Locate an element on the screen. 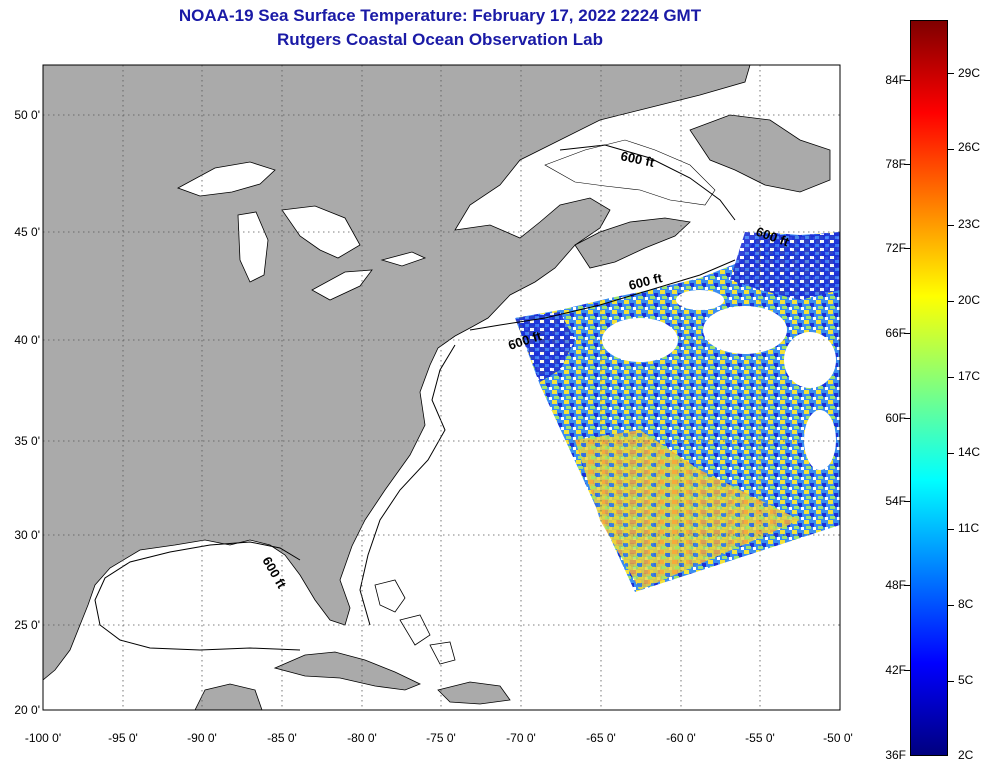 The height and width of the screenshot is (770, 984). colorbar-f-label: 48F is located at coordinates (895, 585).